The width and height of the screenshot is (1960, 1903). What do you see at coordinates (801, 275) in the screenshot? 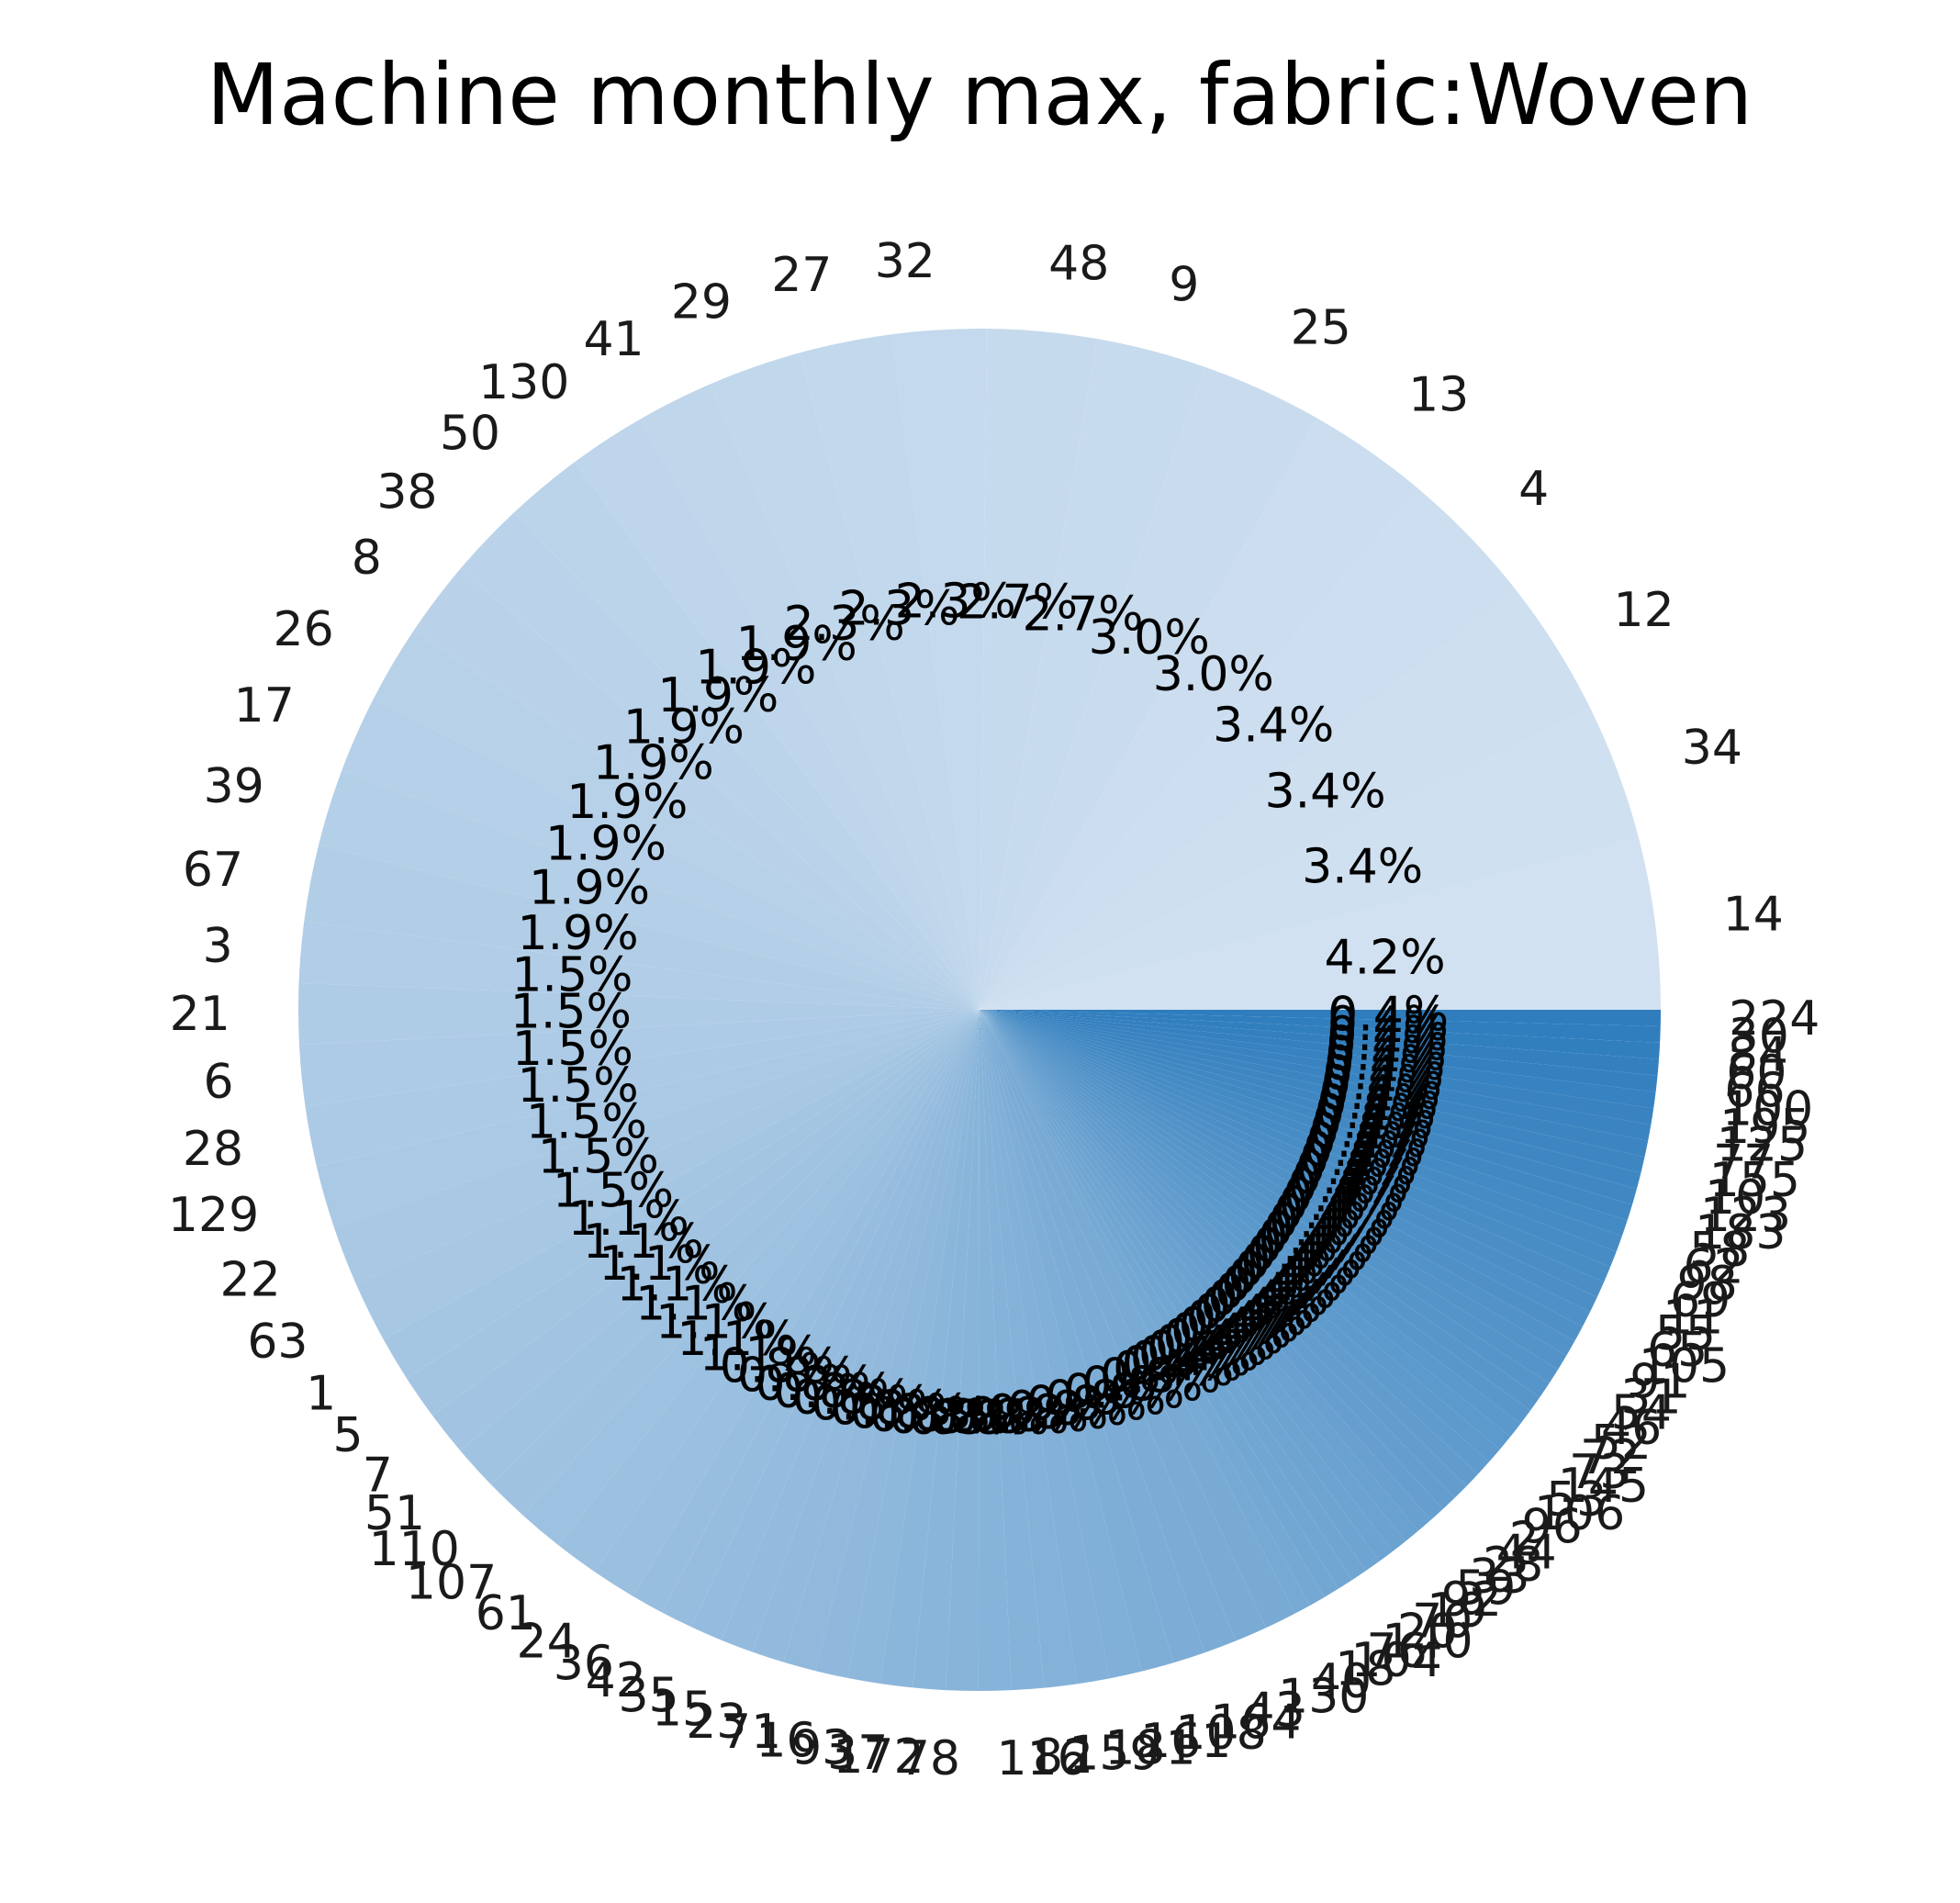
I see `slice-label: 27` at bounding box center [801, 275].